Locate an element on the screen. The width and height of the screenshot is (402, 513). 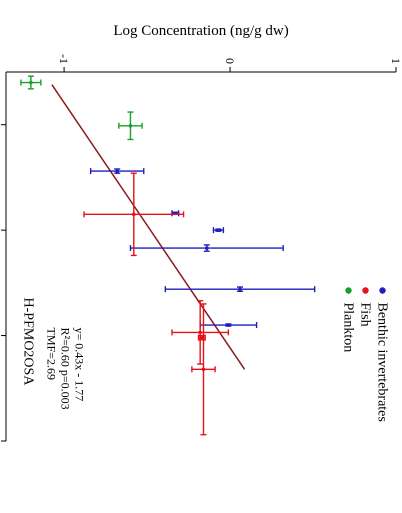
legend-label-benthic-invertebrates: Benthic invertebrates is located at coordinates (382, 362).